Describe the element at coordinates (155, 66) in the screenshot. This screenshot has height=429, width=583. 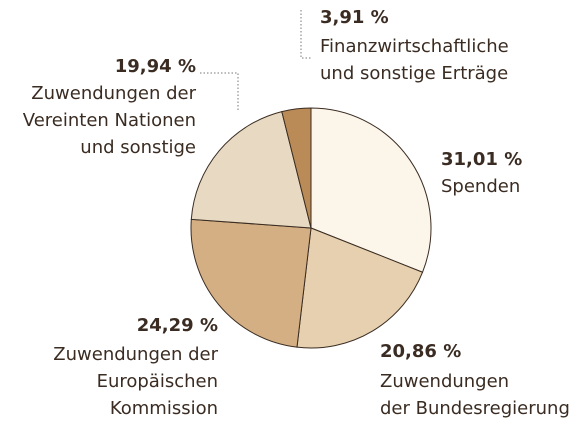
I see `value-label: 19,94 %` at that location.